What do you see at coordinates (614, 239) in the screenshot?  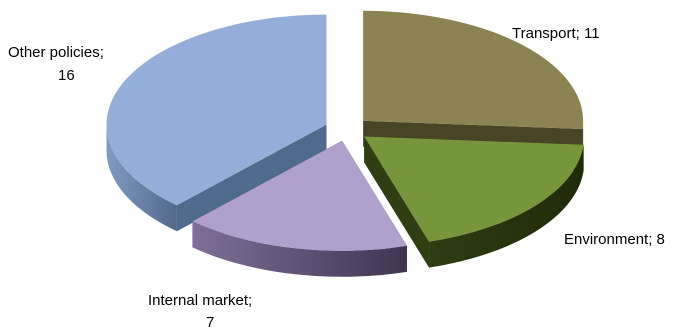 I see `data-label-environment: Environment; 8` at bounding box center [614, 239].